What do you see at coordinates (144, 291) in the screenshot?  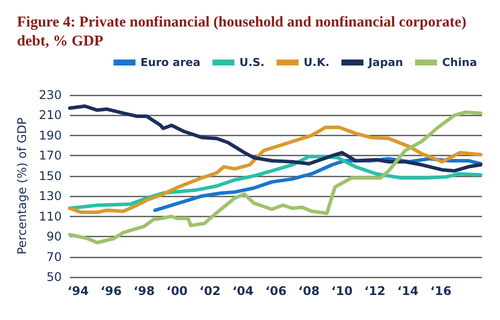 I see `x-tick-label: ‘98` at bounding box center [144, 291].